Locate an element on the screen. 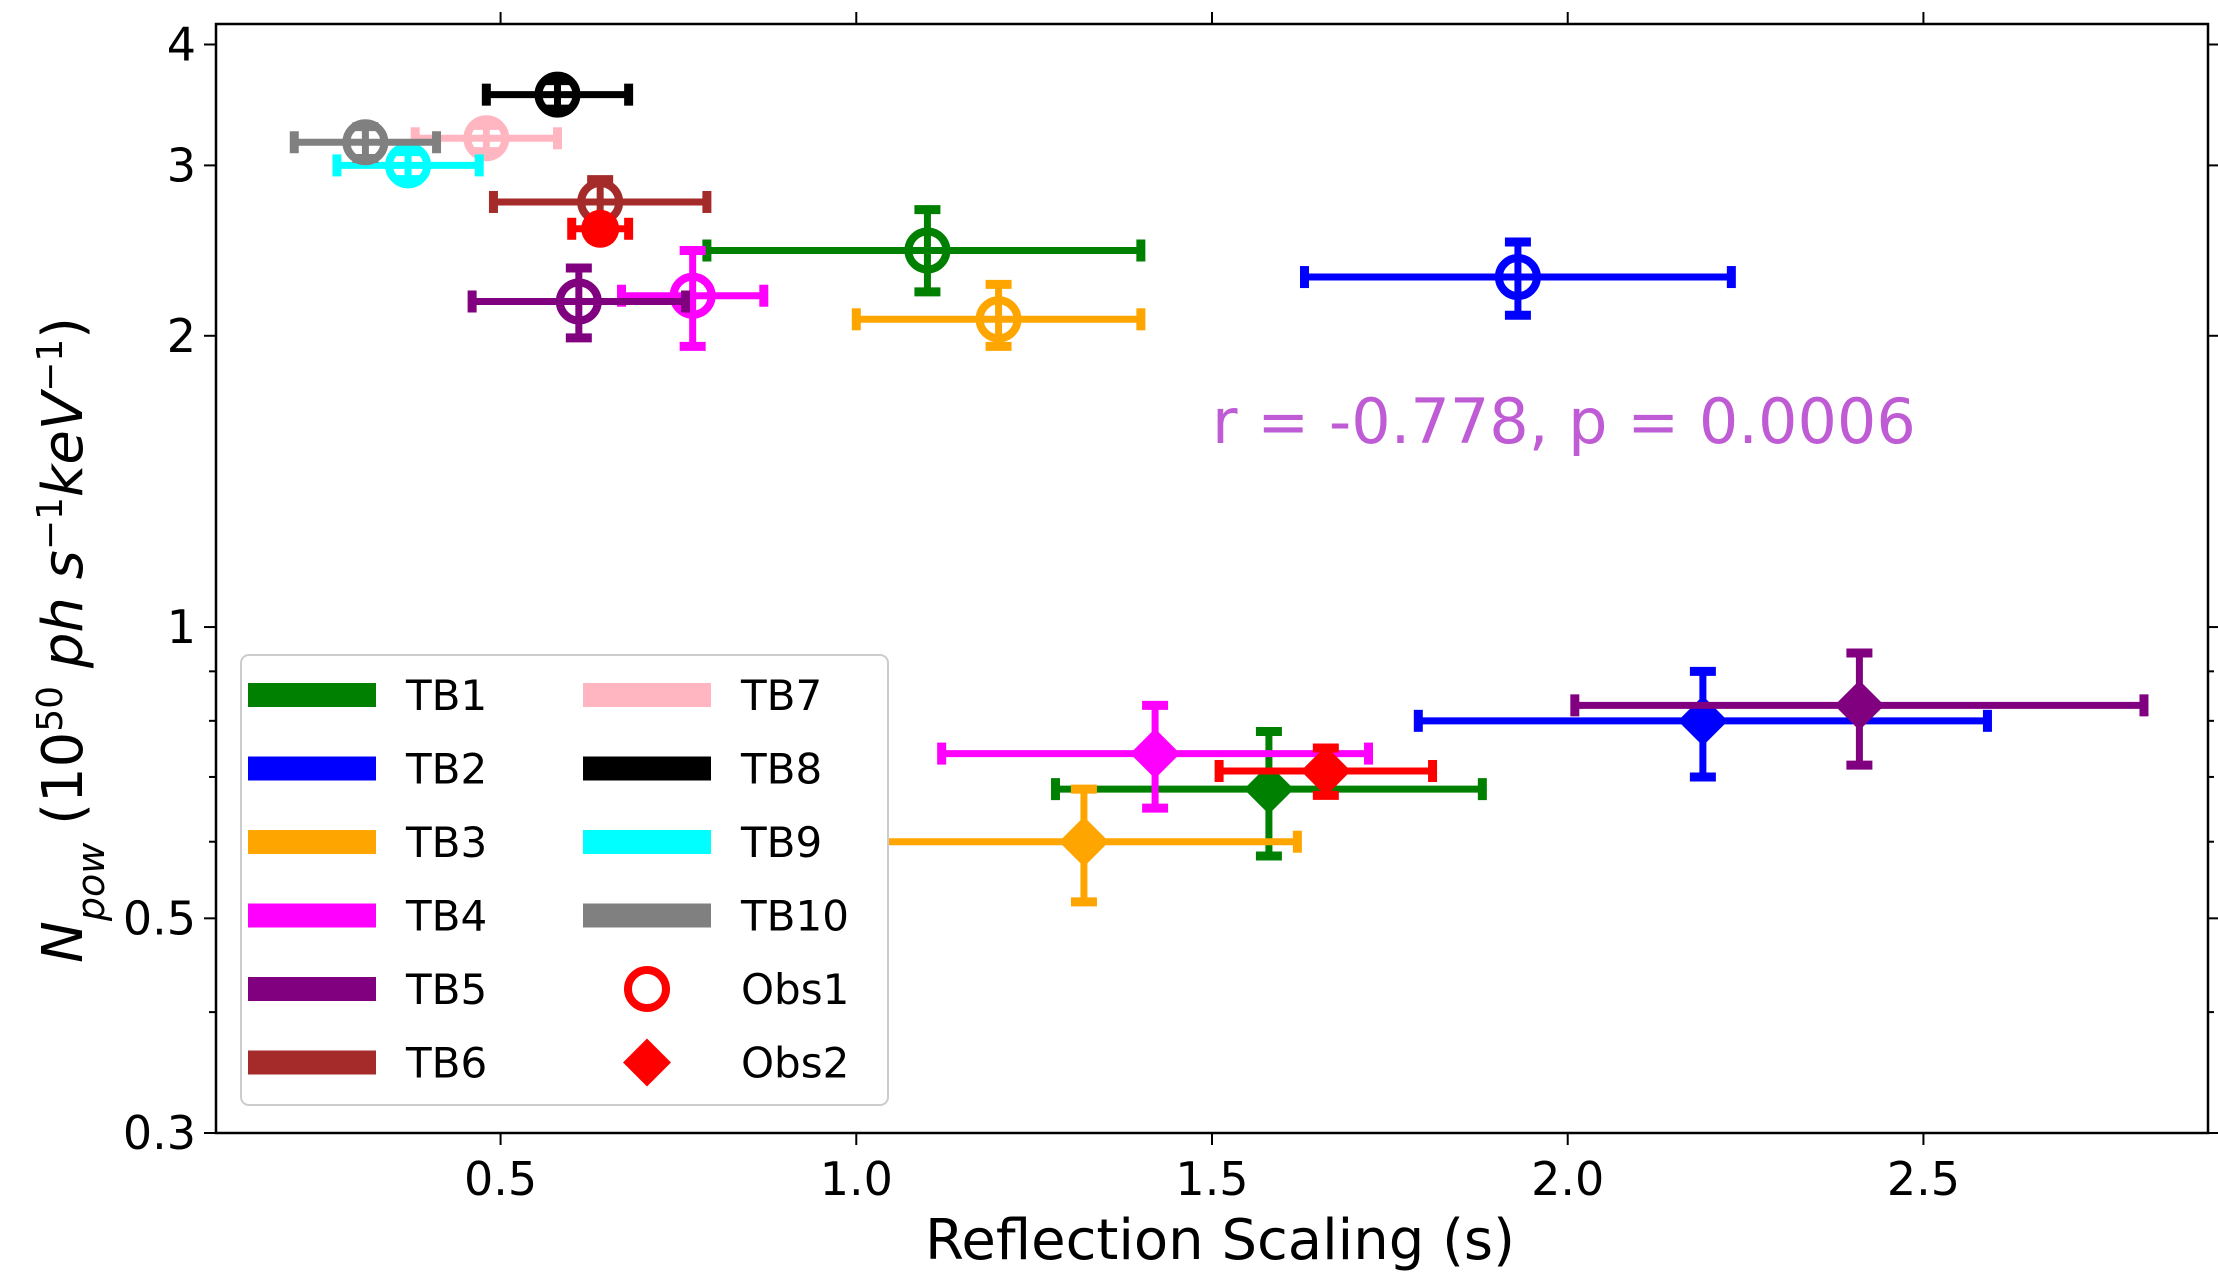  point-obs1-tb5 is located at coordinates (579, 303).